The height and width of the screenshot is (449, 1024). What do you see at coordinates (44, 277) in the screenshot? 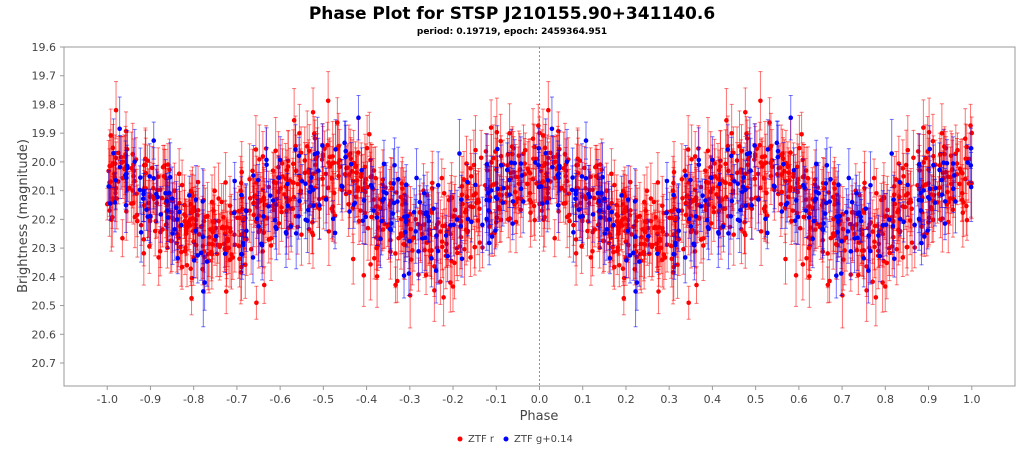
I see `y-tick-label: 20.4` at bounding box center [44, 277].